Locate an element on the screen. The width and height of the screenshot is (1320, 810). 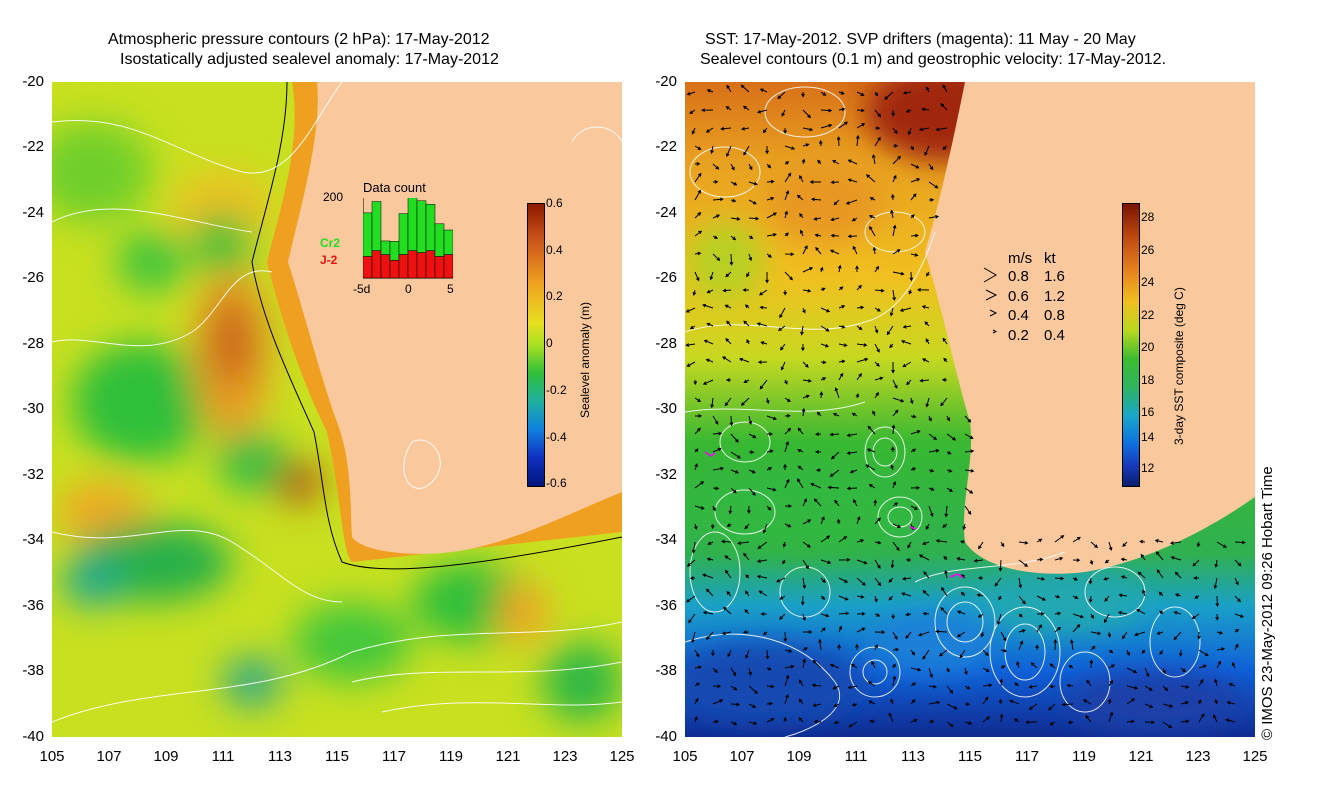
sealevel-colorbar-tick: 0 is located at coordinates (549, 343).